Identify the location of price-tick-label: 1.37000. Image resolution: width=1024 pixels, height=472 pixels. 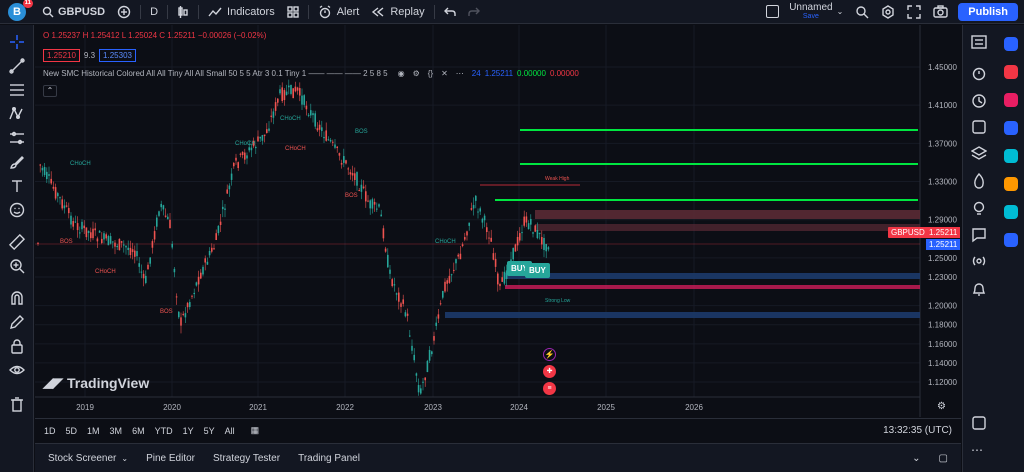
(942, 143).